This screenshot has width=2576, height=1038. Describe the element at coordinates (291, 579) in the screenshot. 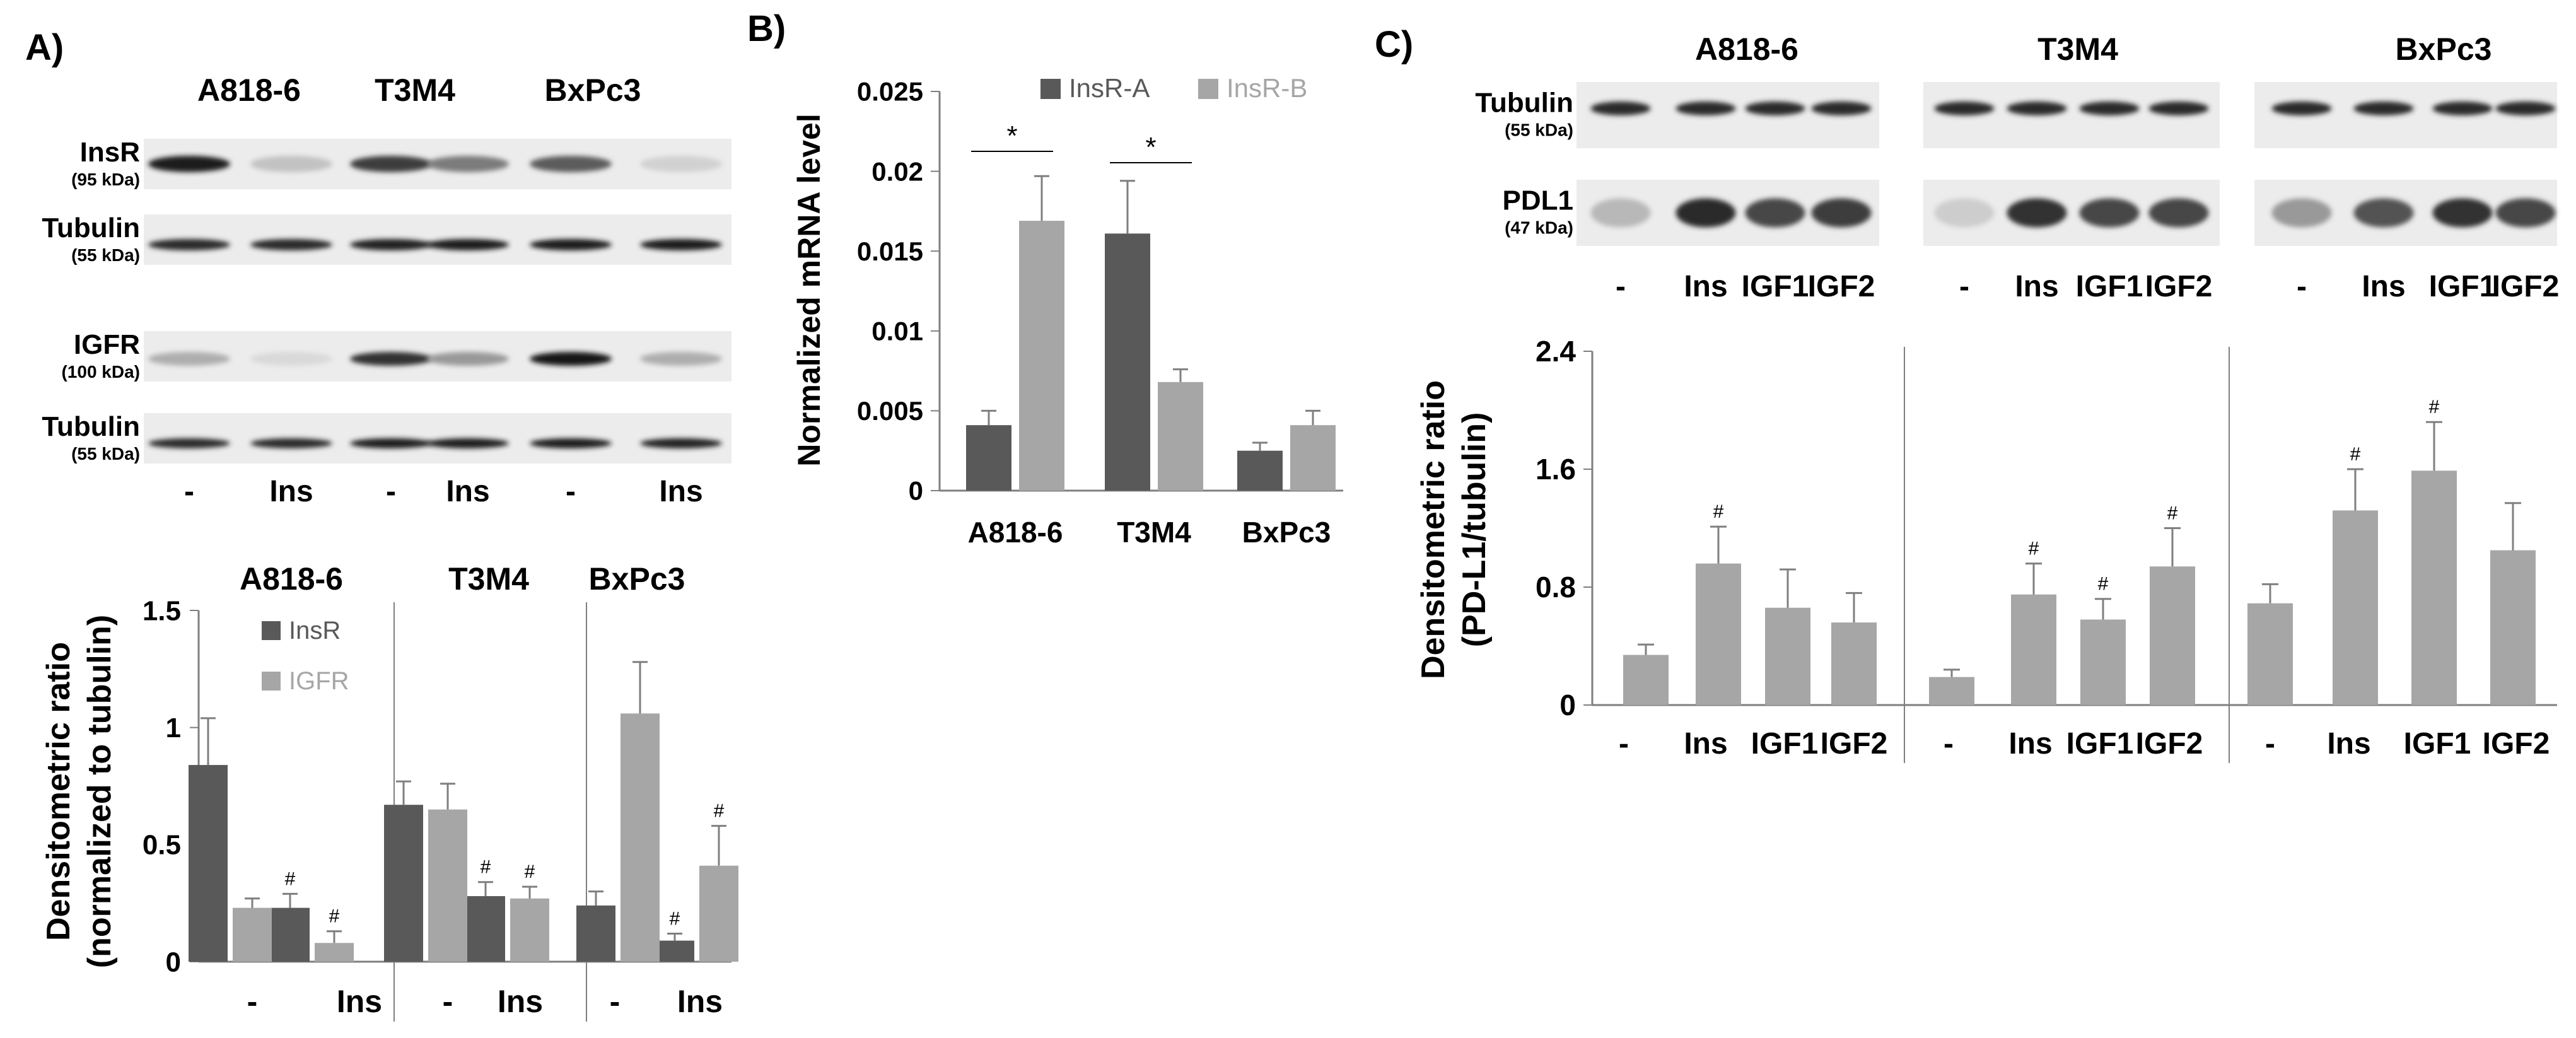

I see `group-label: A818-6` at that location.